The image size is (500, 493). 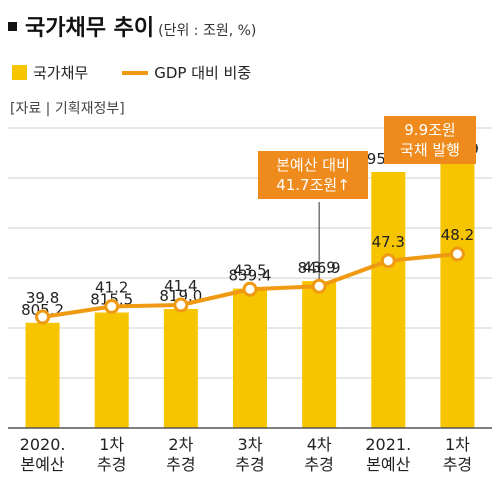 I want to click on gdp-ratio-label: 41.2, so click(x=111, y=288).